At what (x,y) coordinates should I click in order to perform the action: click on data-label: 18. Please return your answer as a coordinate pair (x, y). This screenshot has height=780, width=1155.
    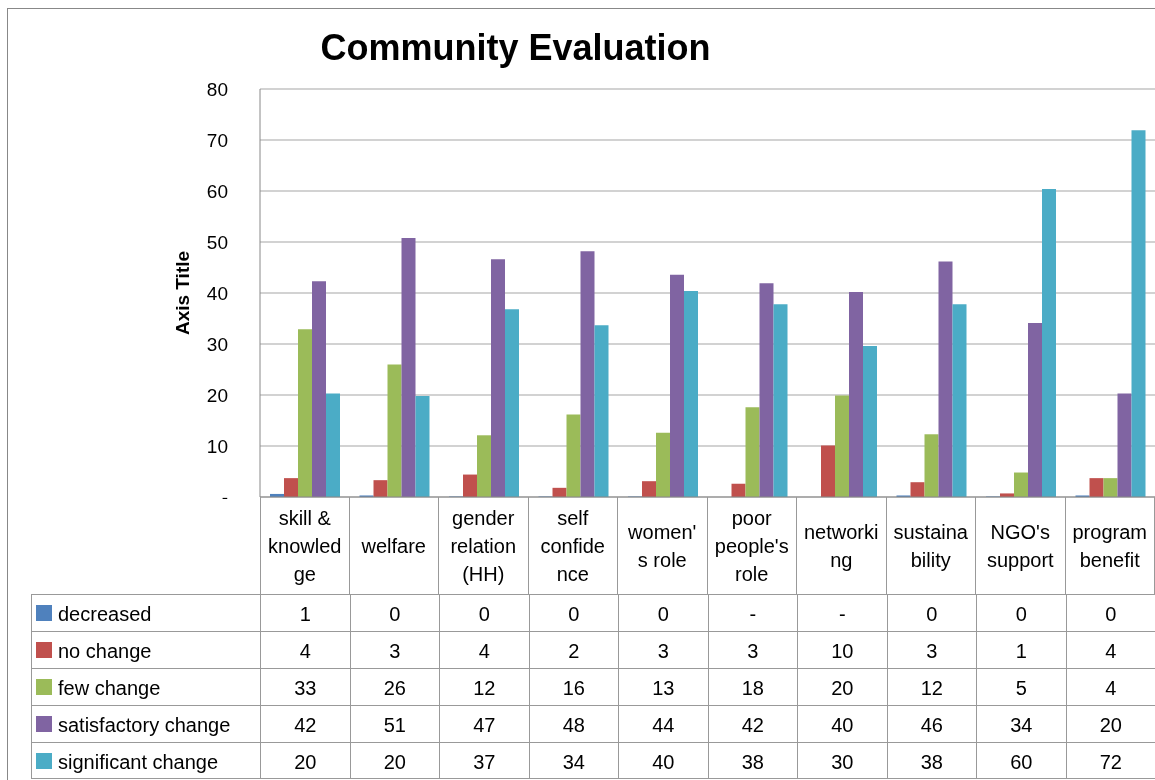
    Looking at the image, I should click on (752, 689).